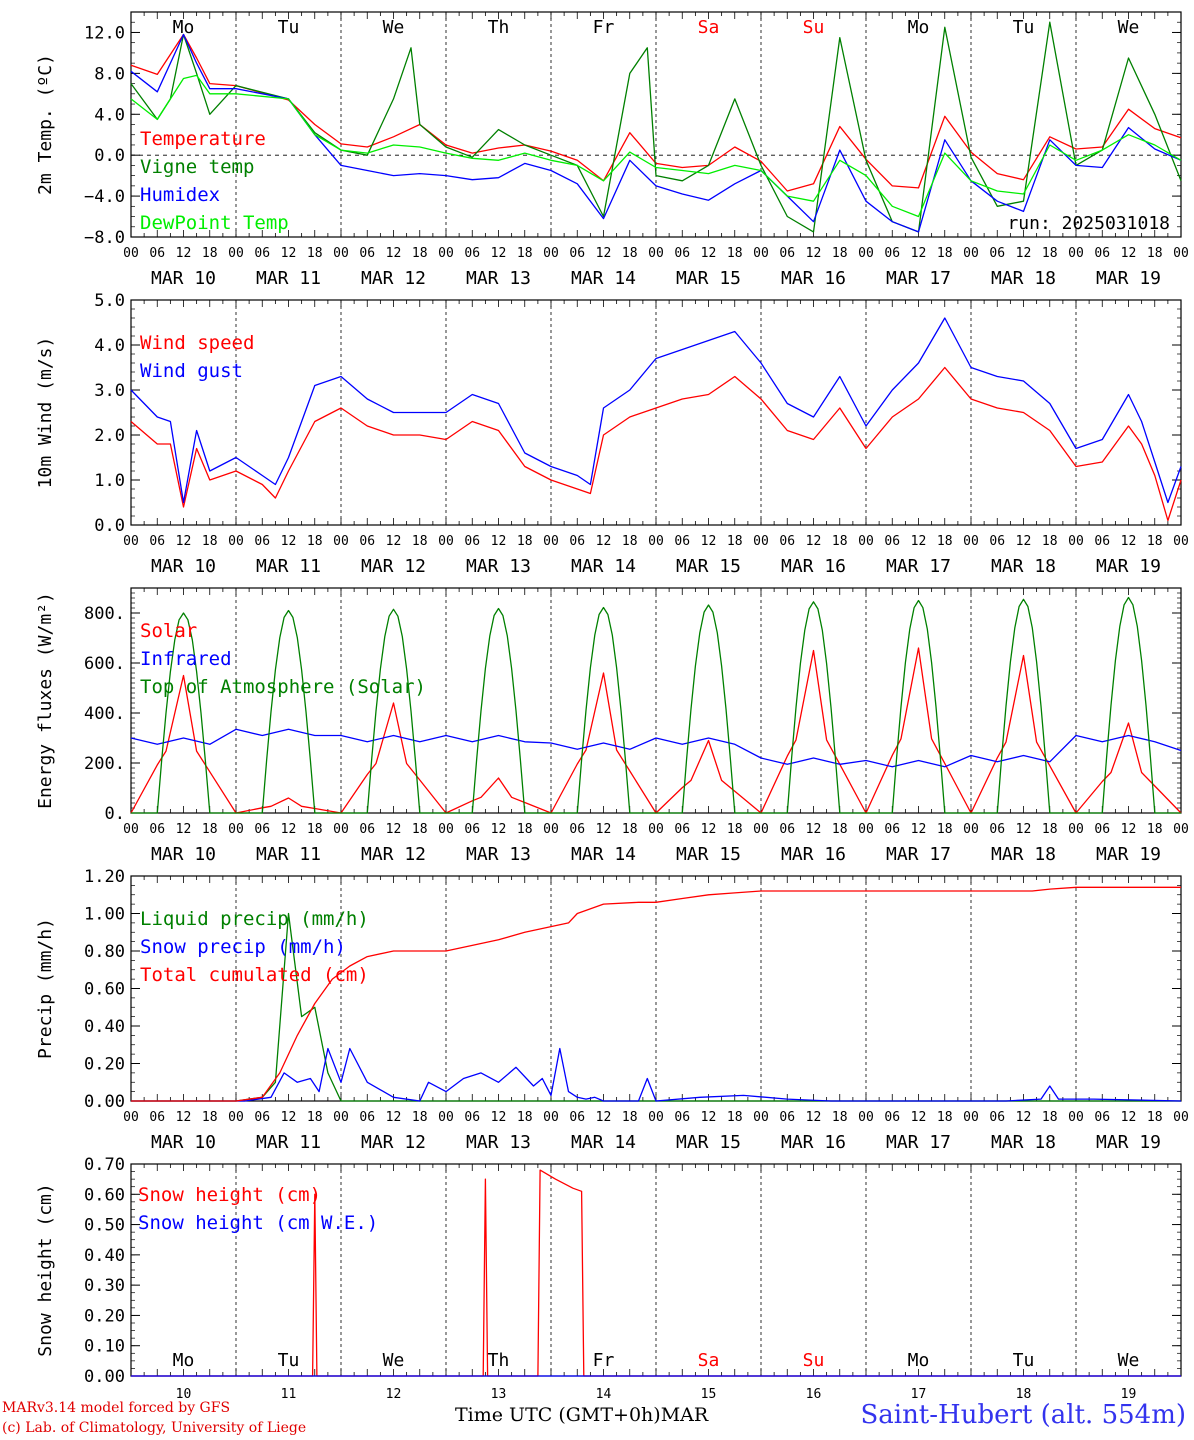 The image size is (1194, 1440). Describe the element at coordinates (109, 436) in the screenshot. I see `y-tick-label: 2.0` at that location.